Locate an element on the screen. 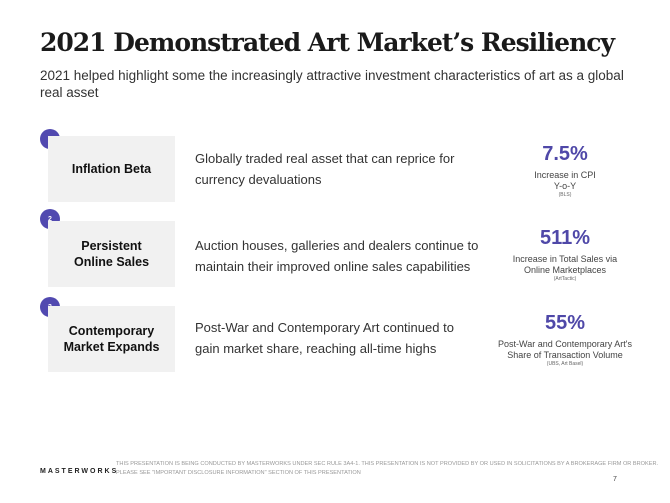  masterworks-logo: MASTERWORKS is located at coordinates (79, 471).